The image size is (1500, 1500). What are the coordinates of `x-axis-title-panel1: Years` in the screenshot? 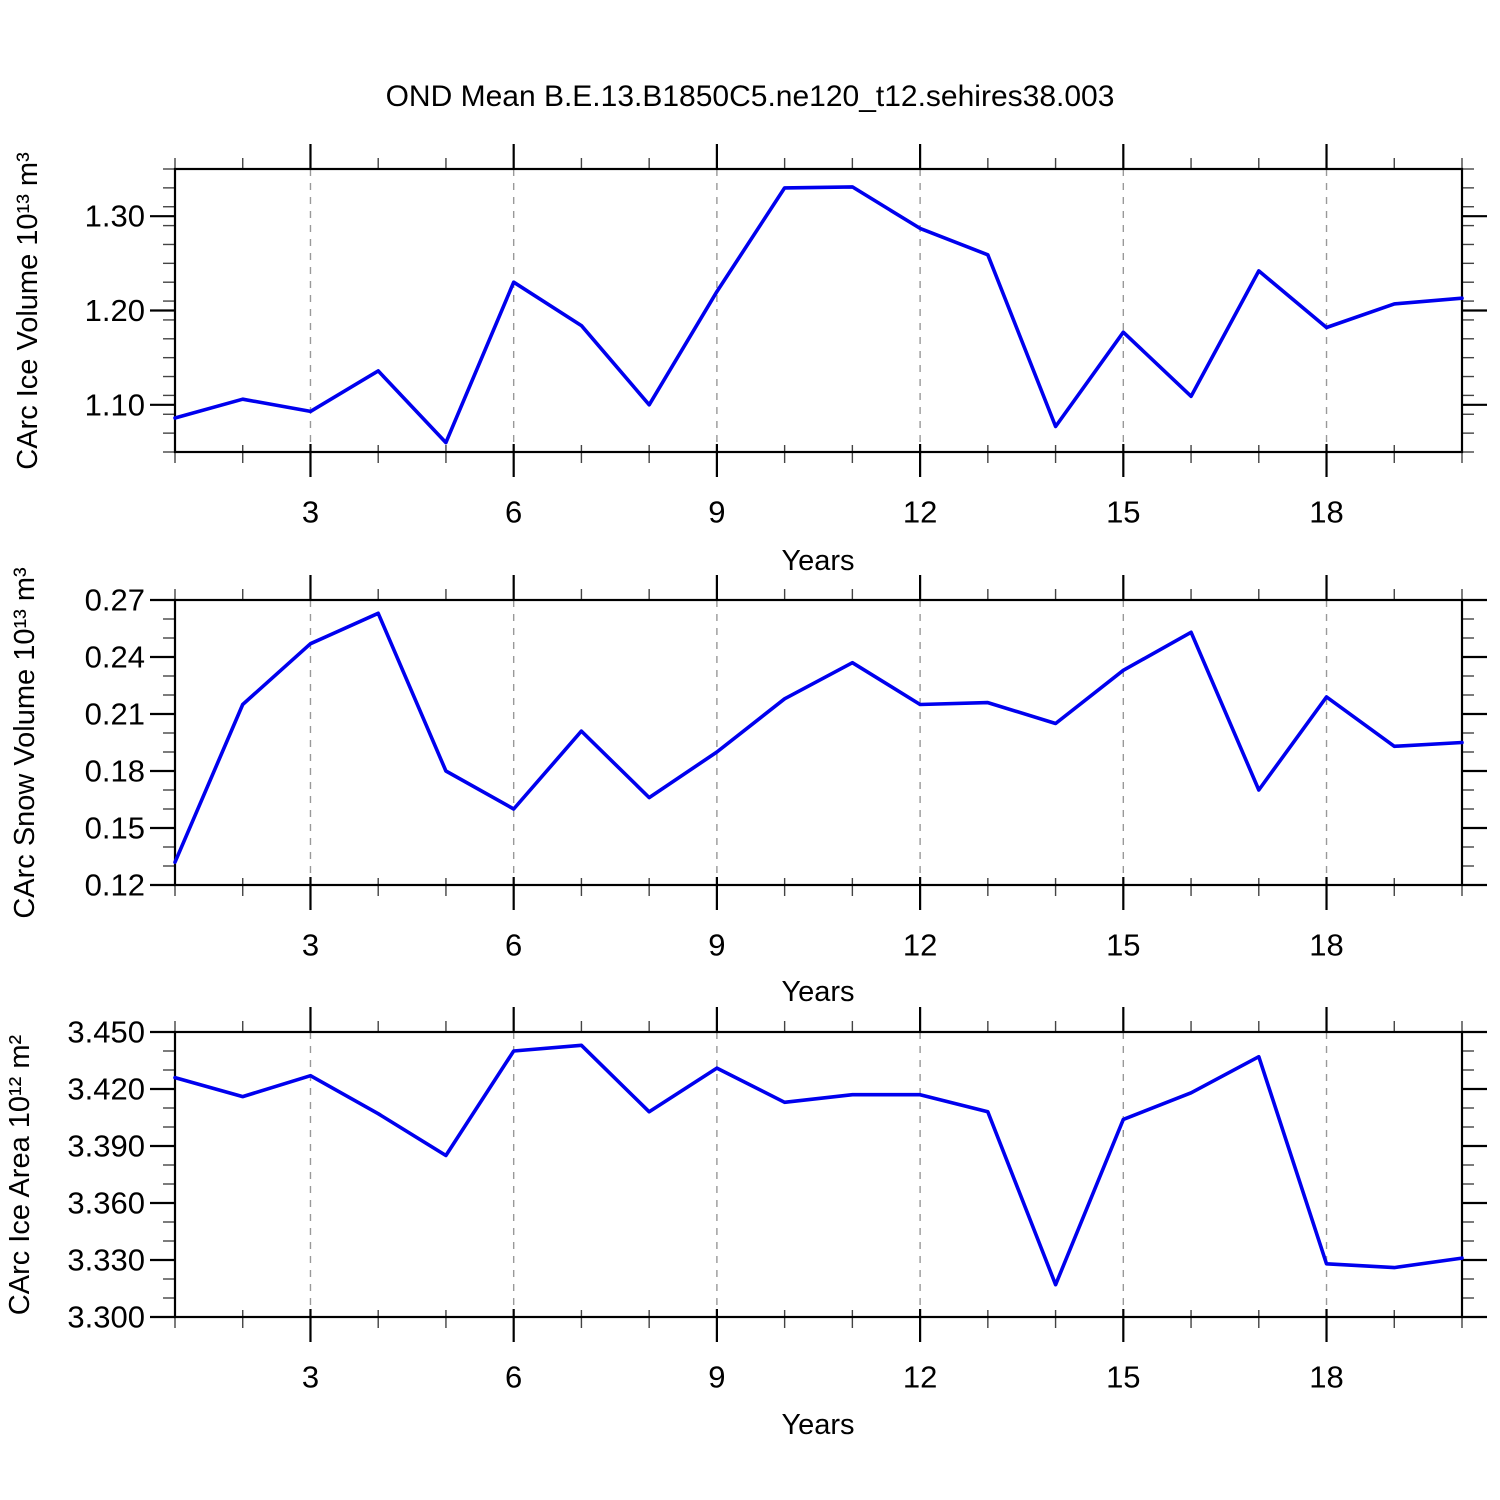 It's located at (818, 561).